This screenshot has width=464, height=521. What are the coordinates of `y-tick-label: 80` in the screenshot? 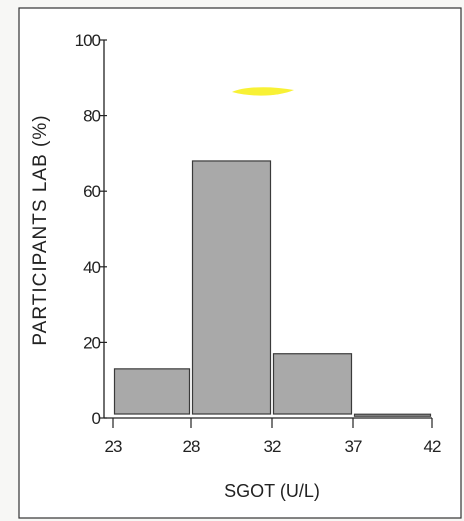 It's located at (91, 116).